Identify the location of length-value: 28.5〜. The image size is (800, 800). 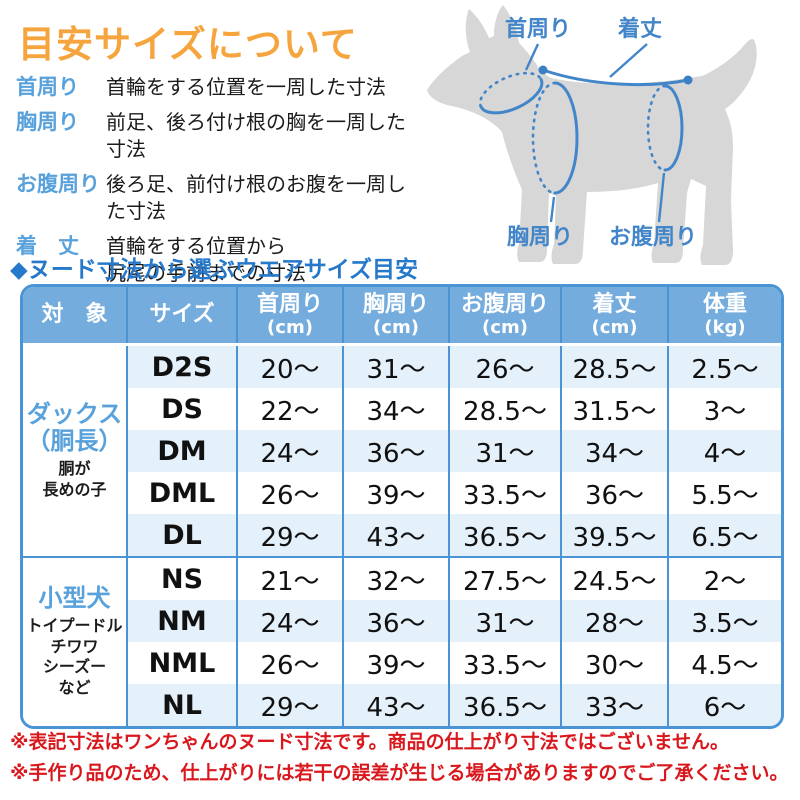
(614, 366).